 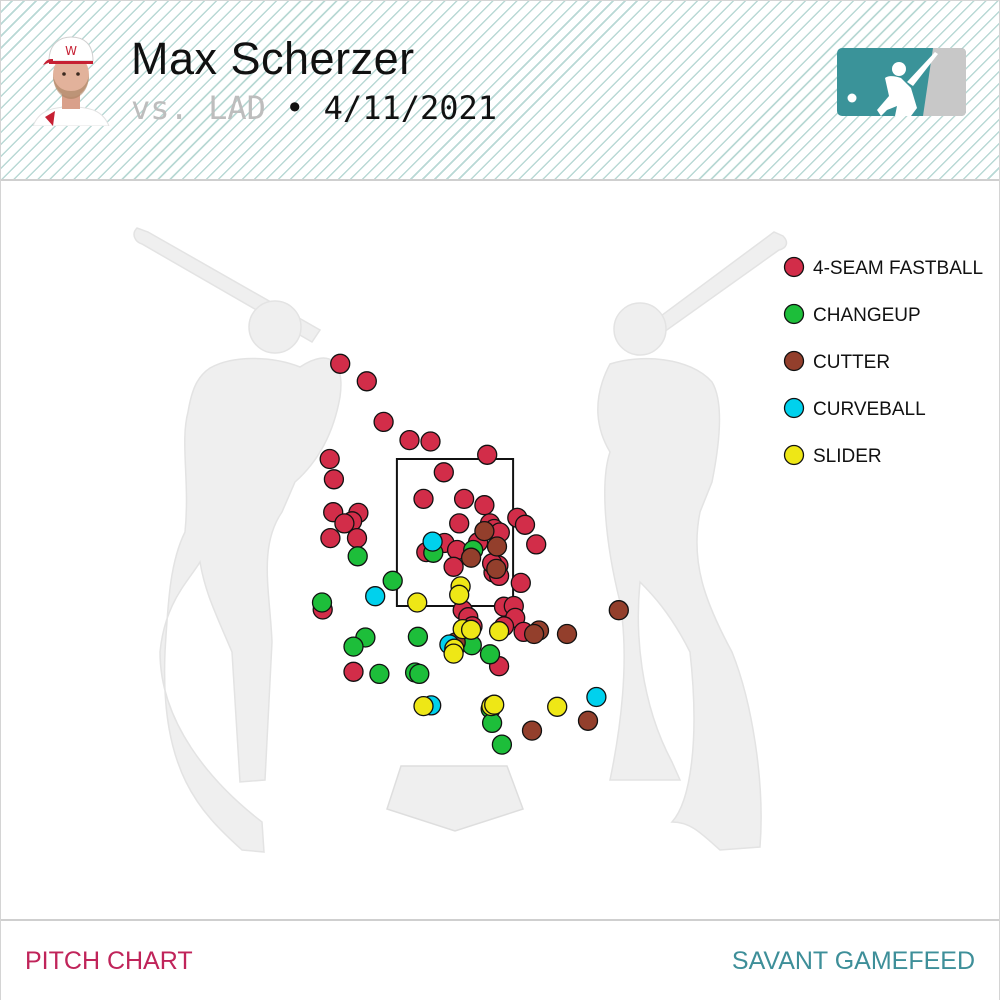 I want to click on home-plate-icon, so click(x=455, y=798).